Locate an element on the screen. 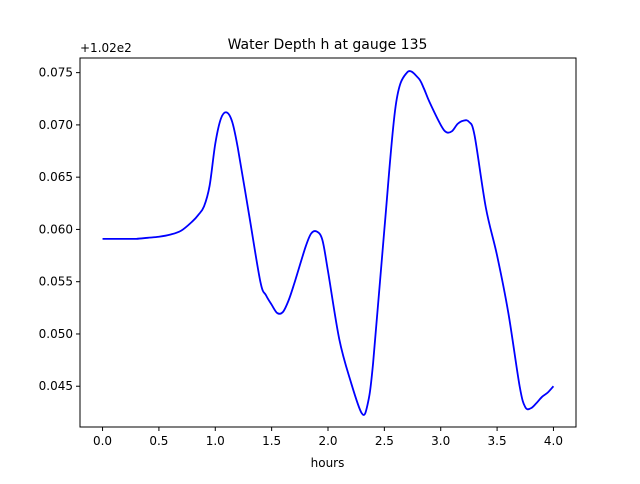 The image size is (640, 484). x-axis-ticks: 0.0 0.5 1.0 1.5 2.0 2.5 3.0 3.5 4.0 is located at coordinates (328, 437).